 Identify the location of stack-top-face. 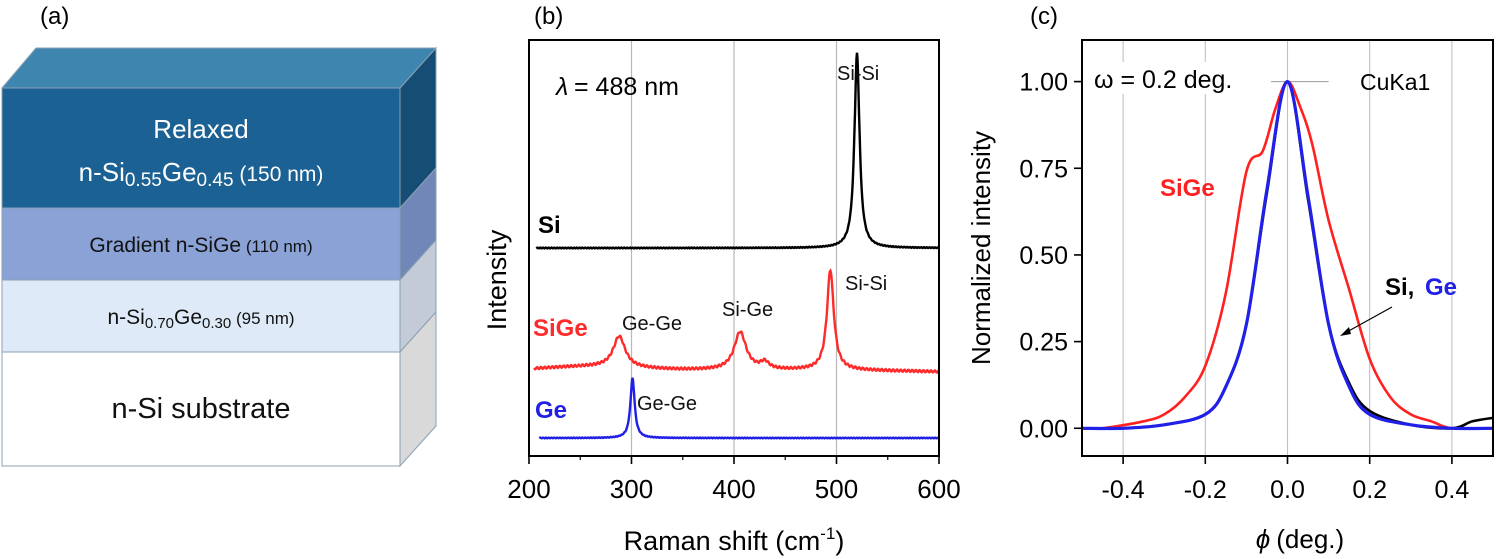
(219, 68).